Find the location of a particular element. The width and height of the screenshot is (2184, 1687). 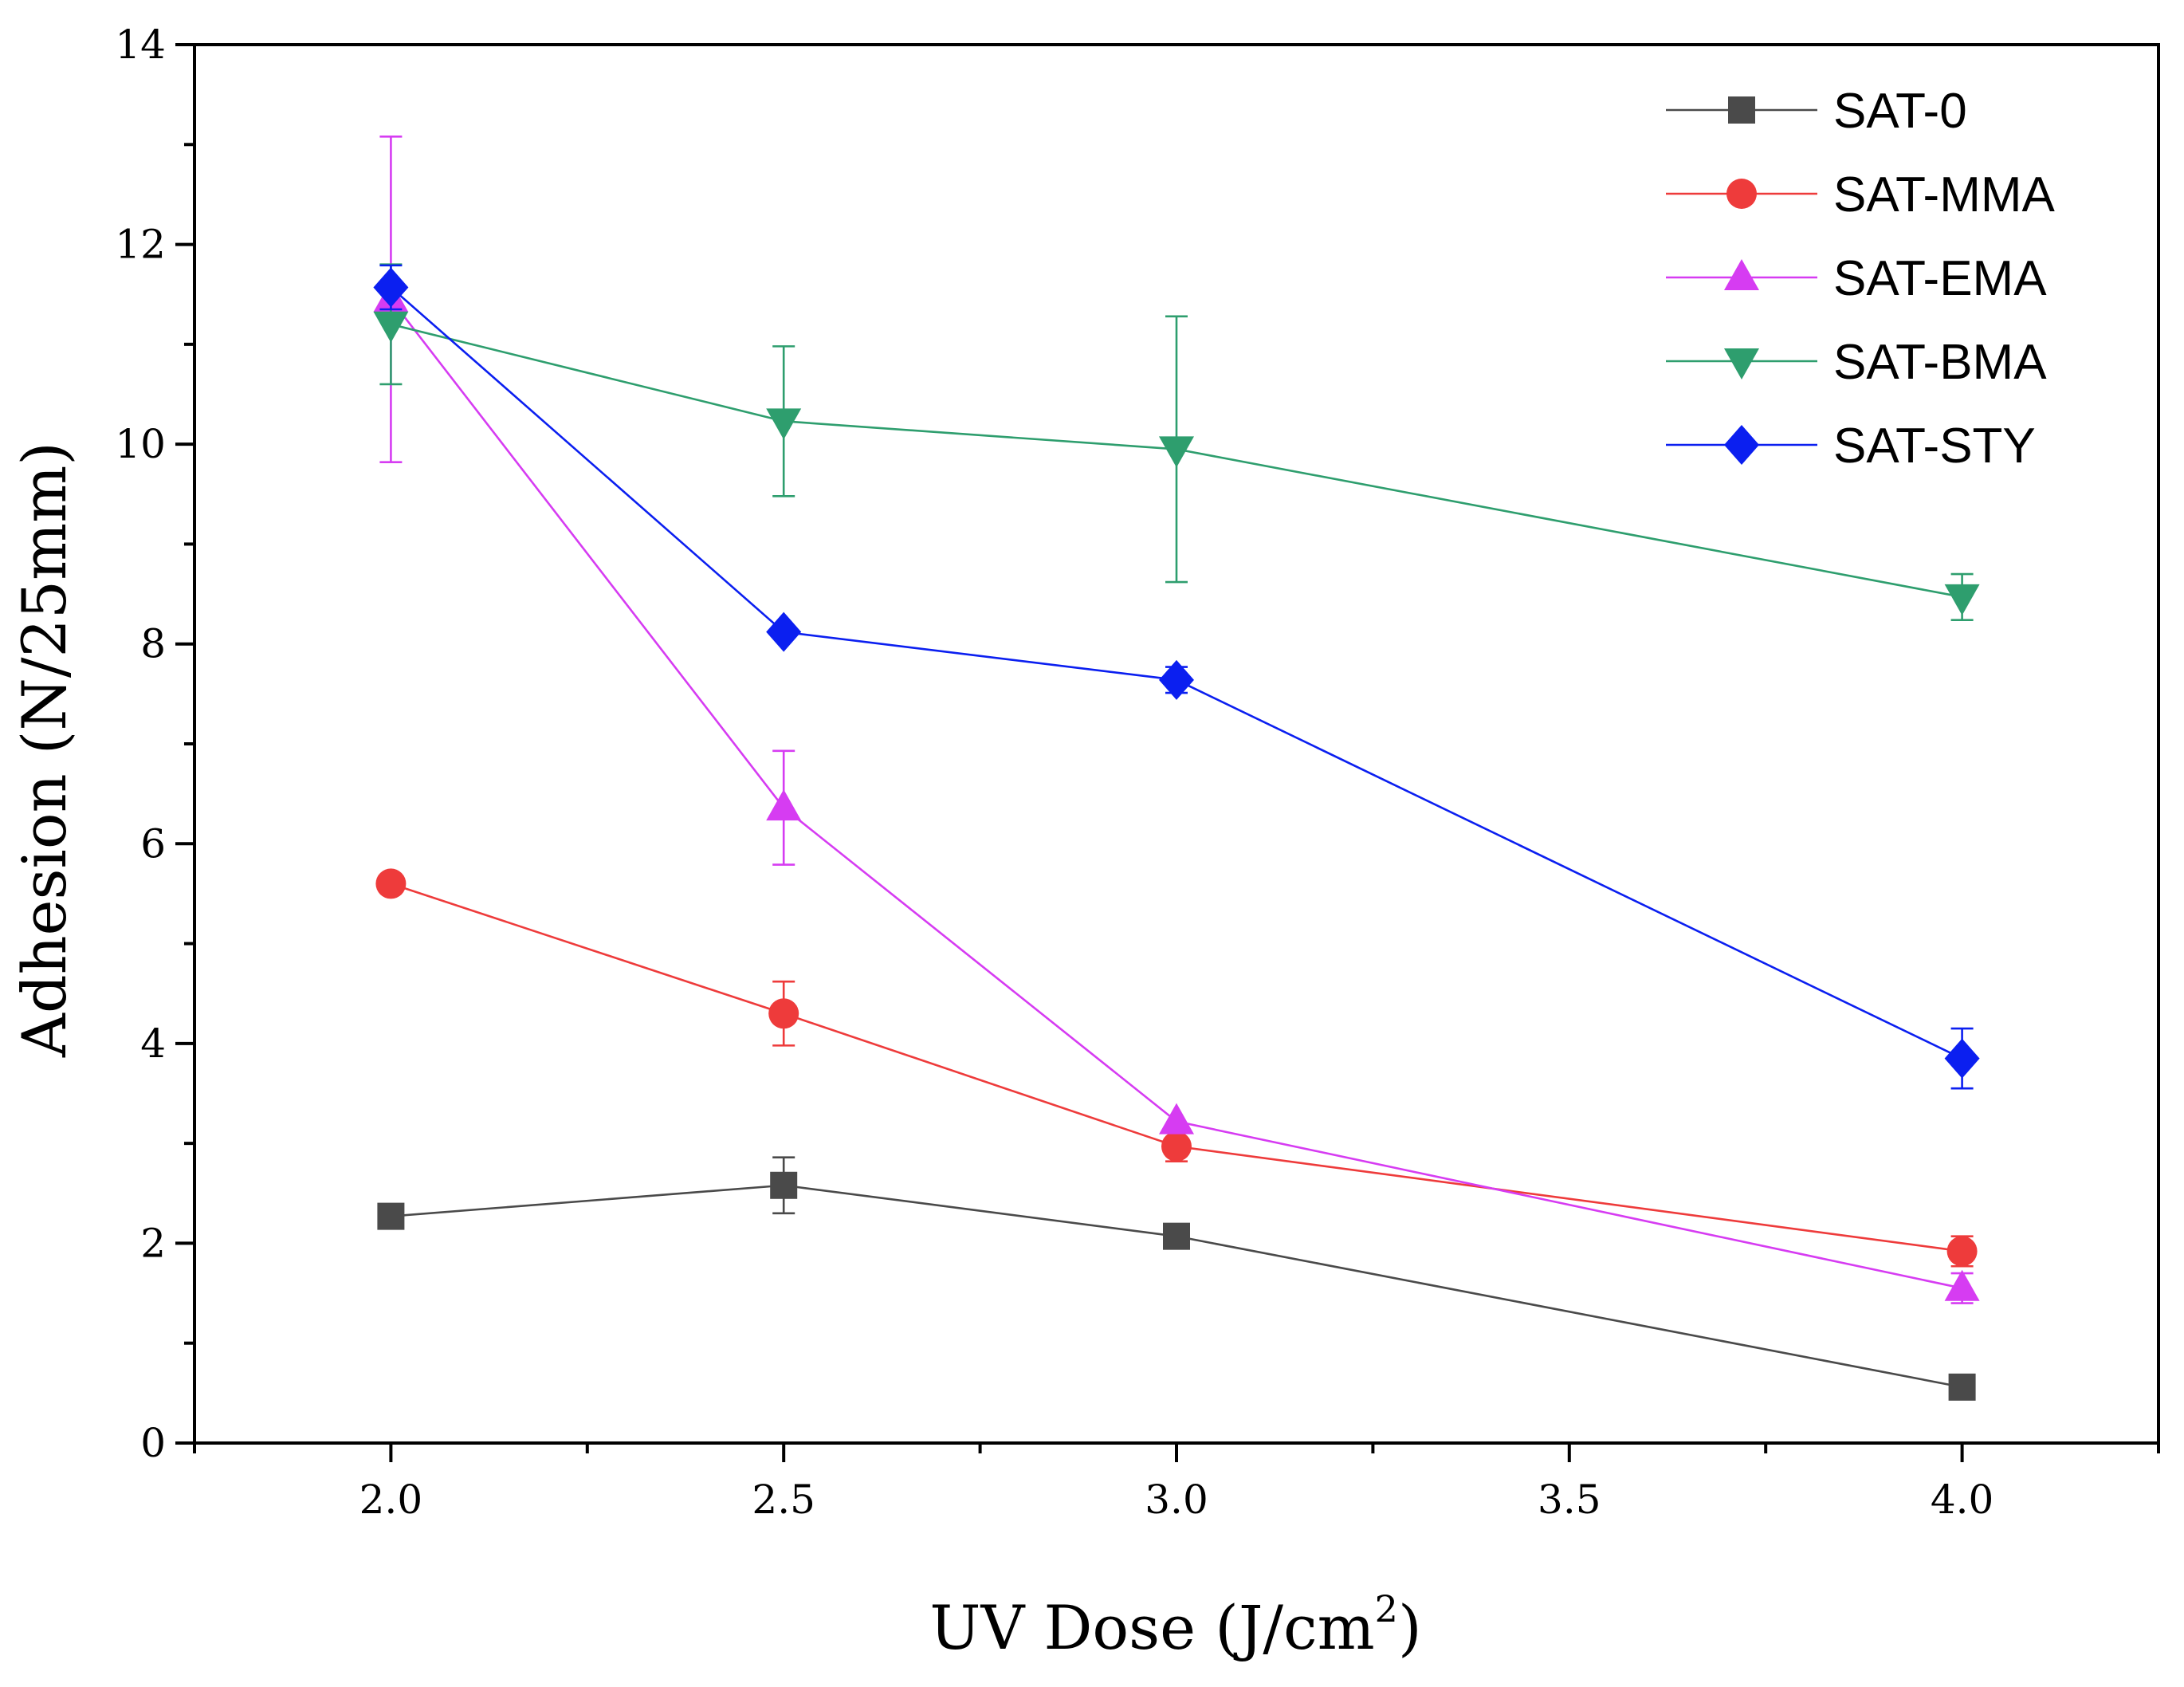

legend-marker-sat-bma is located at coordinates (1741, 363).